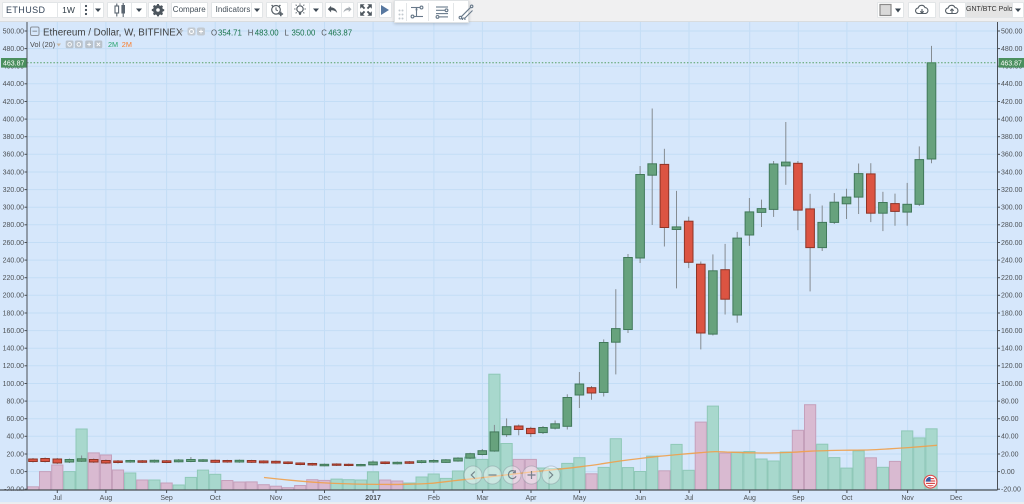 Image resolution: width=1024 pixels, height=504 pixels. What do you see at coordinates (532, 498) in the screenshot?
I see `svg-text: Apr` at bounding box center [532, 498].